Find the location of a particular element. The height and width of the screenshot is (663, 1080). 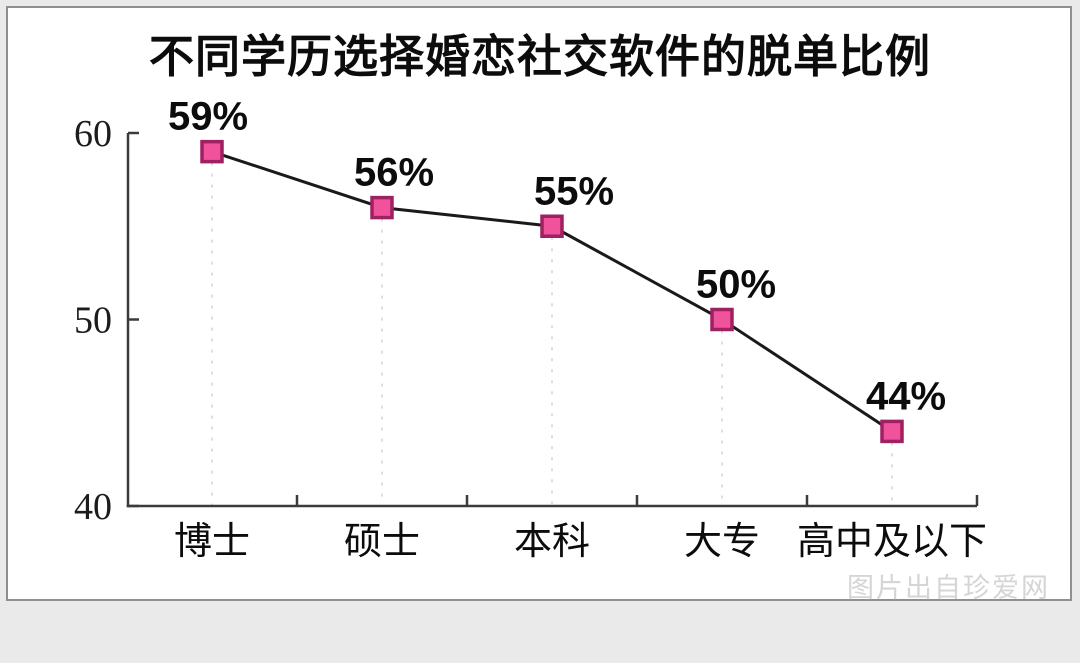

data-point-label: 44% is located at coordinates (906, 396).